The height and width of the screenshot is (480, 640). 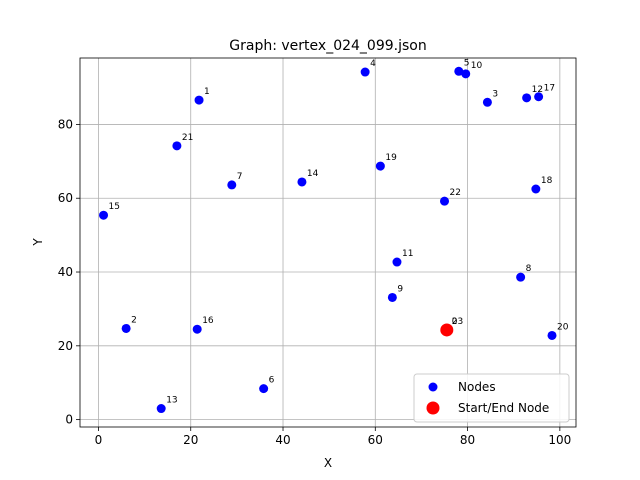 What do you see at coordinates (208, 321) in the screenshot?
I see `node-label: 16` at bounding box center [208, 321].